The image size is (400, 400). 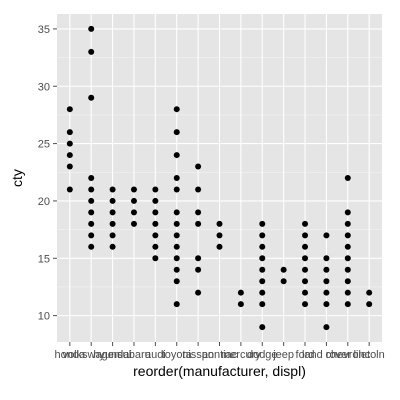 What do you see at coordinates (44, 202) in the screenshot?
I see `y-tick-label: 20` at bounding box center [44, 202].